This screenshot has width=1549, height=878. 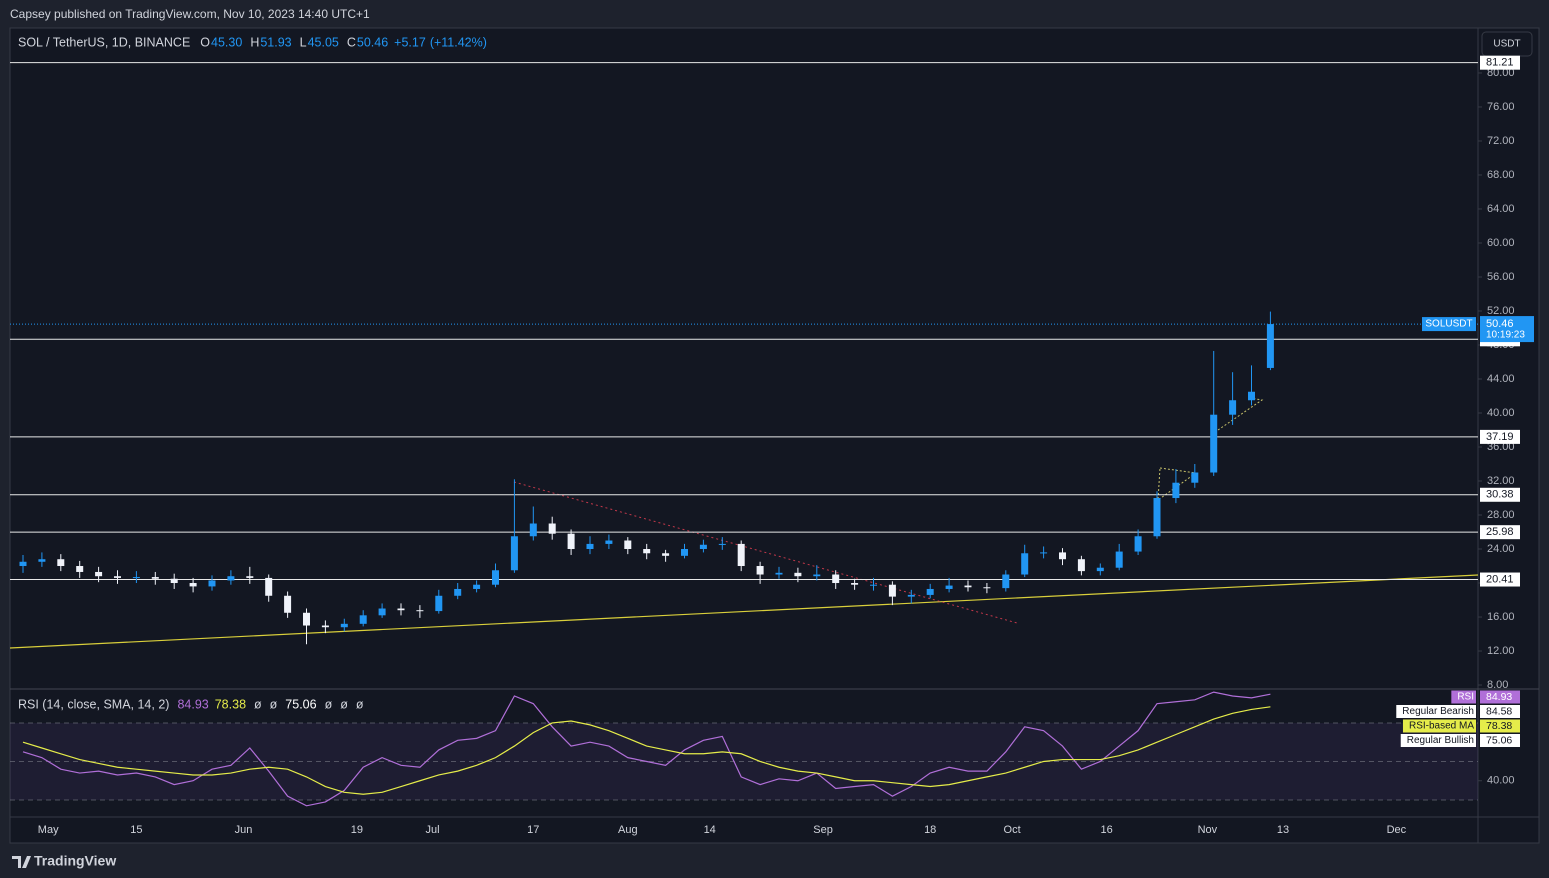 I want to click on trendline-dotted, so click(x=765, y=552).